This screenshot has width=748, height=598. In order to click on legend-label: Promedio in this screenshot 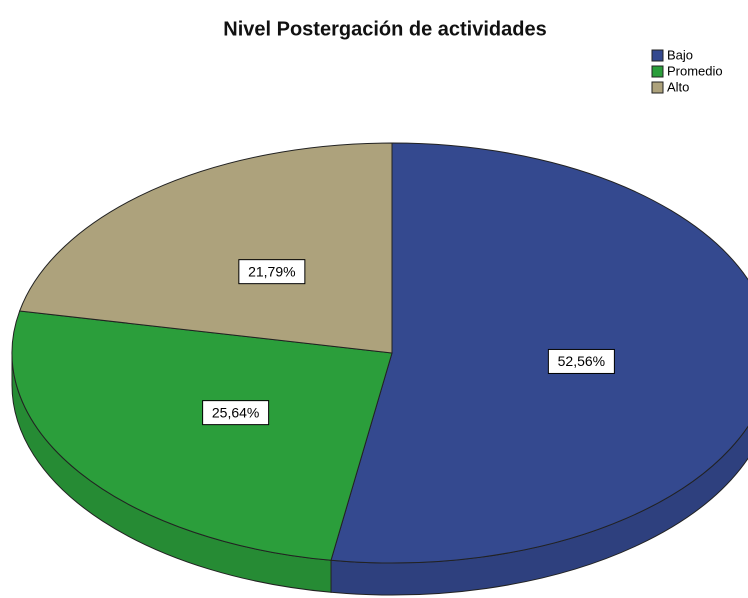, I will do `click(695, 70)`.